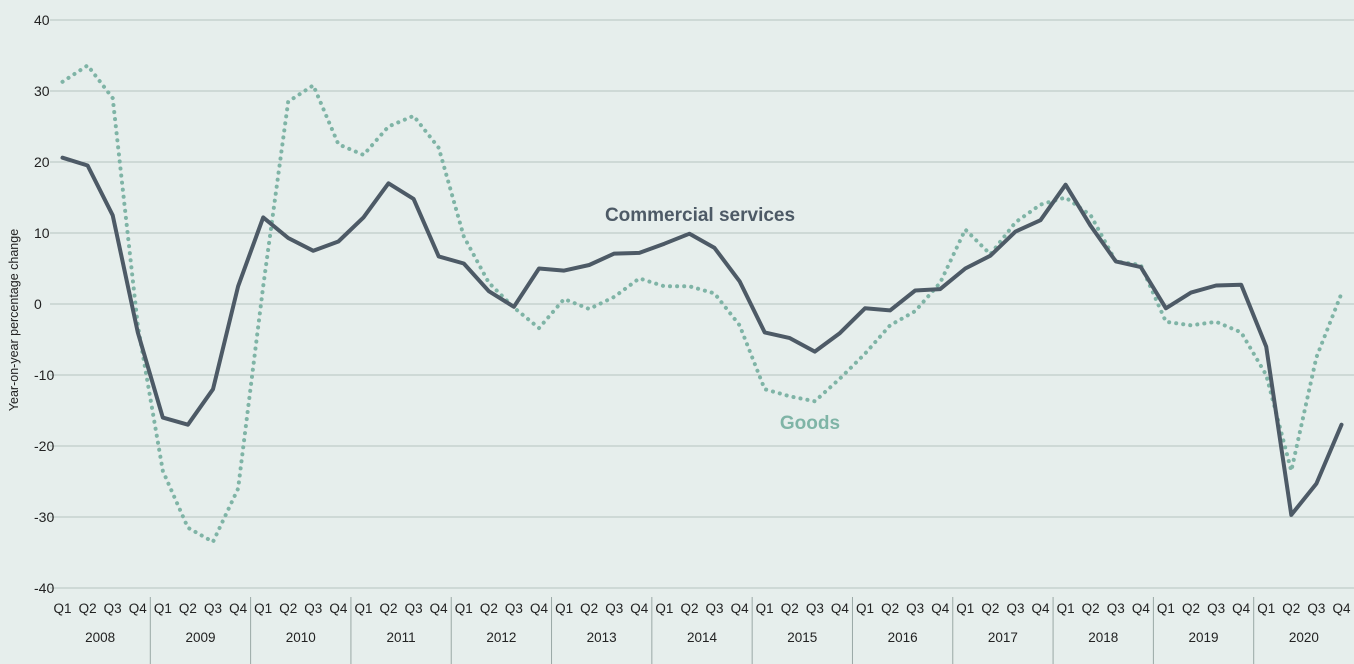 Image resolution: width=1354 pixels, height=664 pixels. I want to click on series-label-goods: Goods, so click(810, 423).